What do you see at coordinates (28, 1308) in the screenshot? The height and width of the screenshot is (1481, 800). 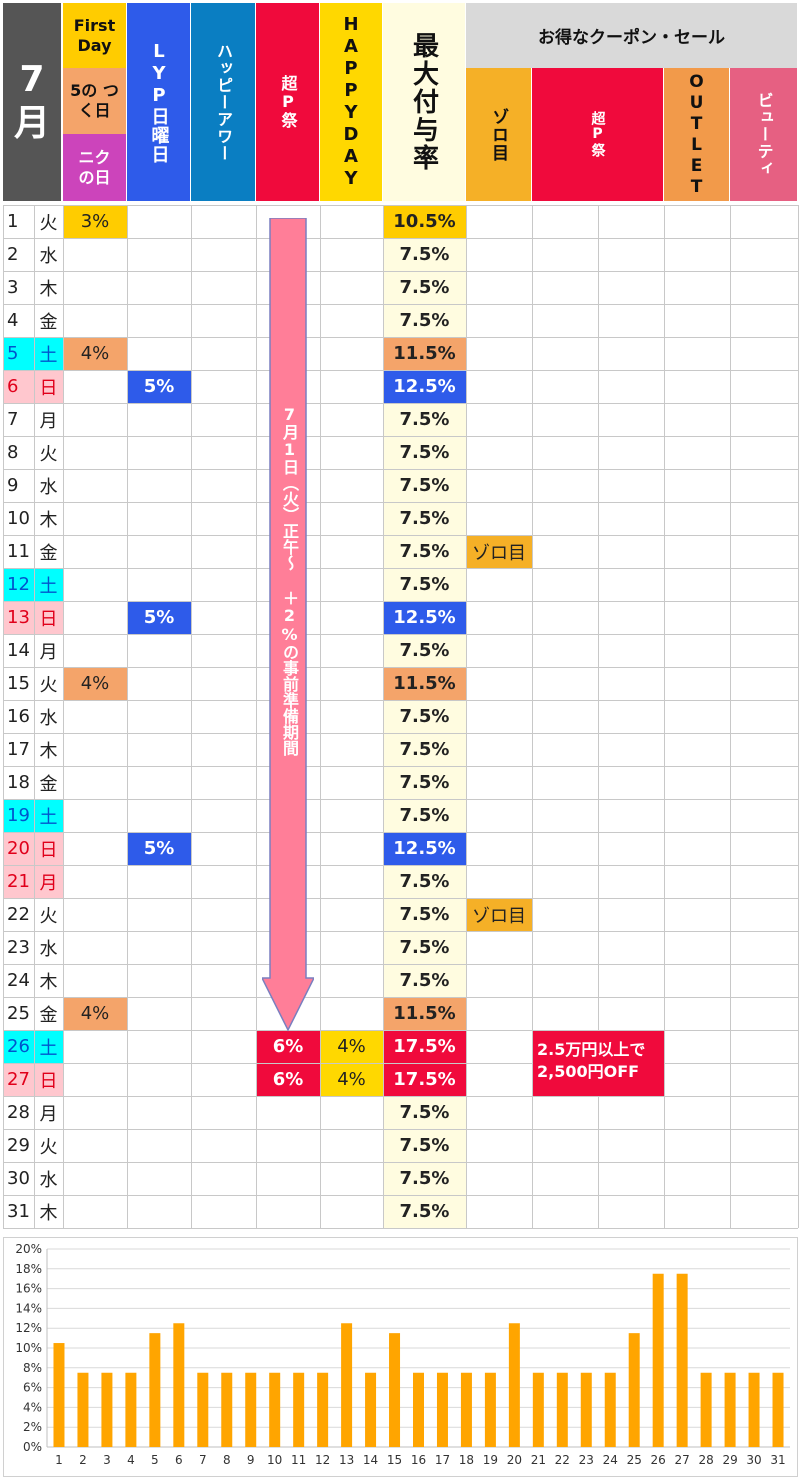 I see `y-tick-label: 14%` at bounding box center [28, 1308].